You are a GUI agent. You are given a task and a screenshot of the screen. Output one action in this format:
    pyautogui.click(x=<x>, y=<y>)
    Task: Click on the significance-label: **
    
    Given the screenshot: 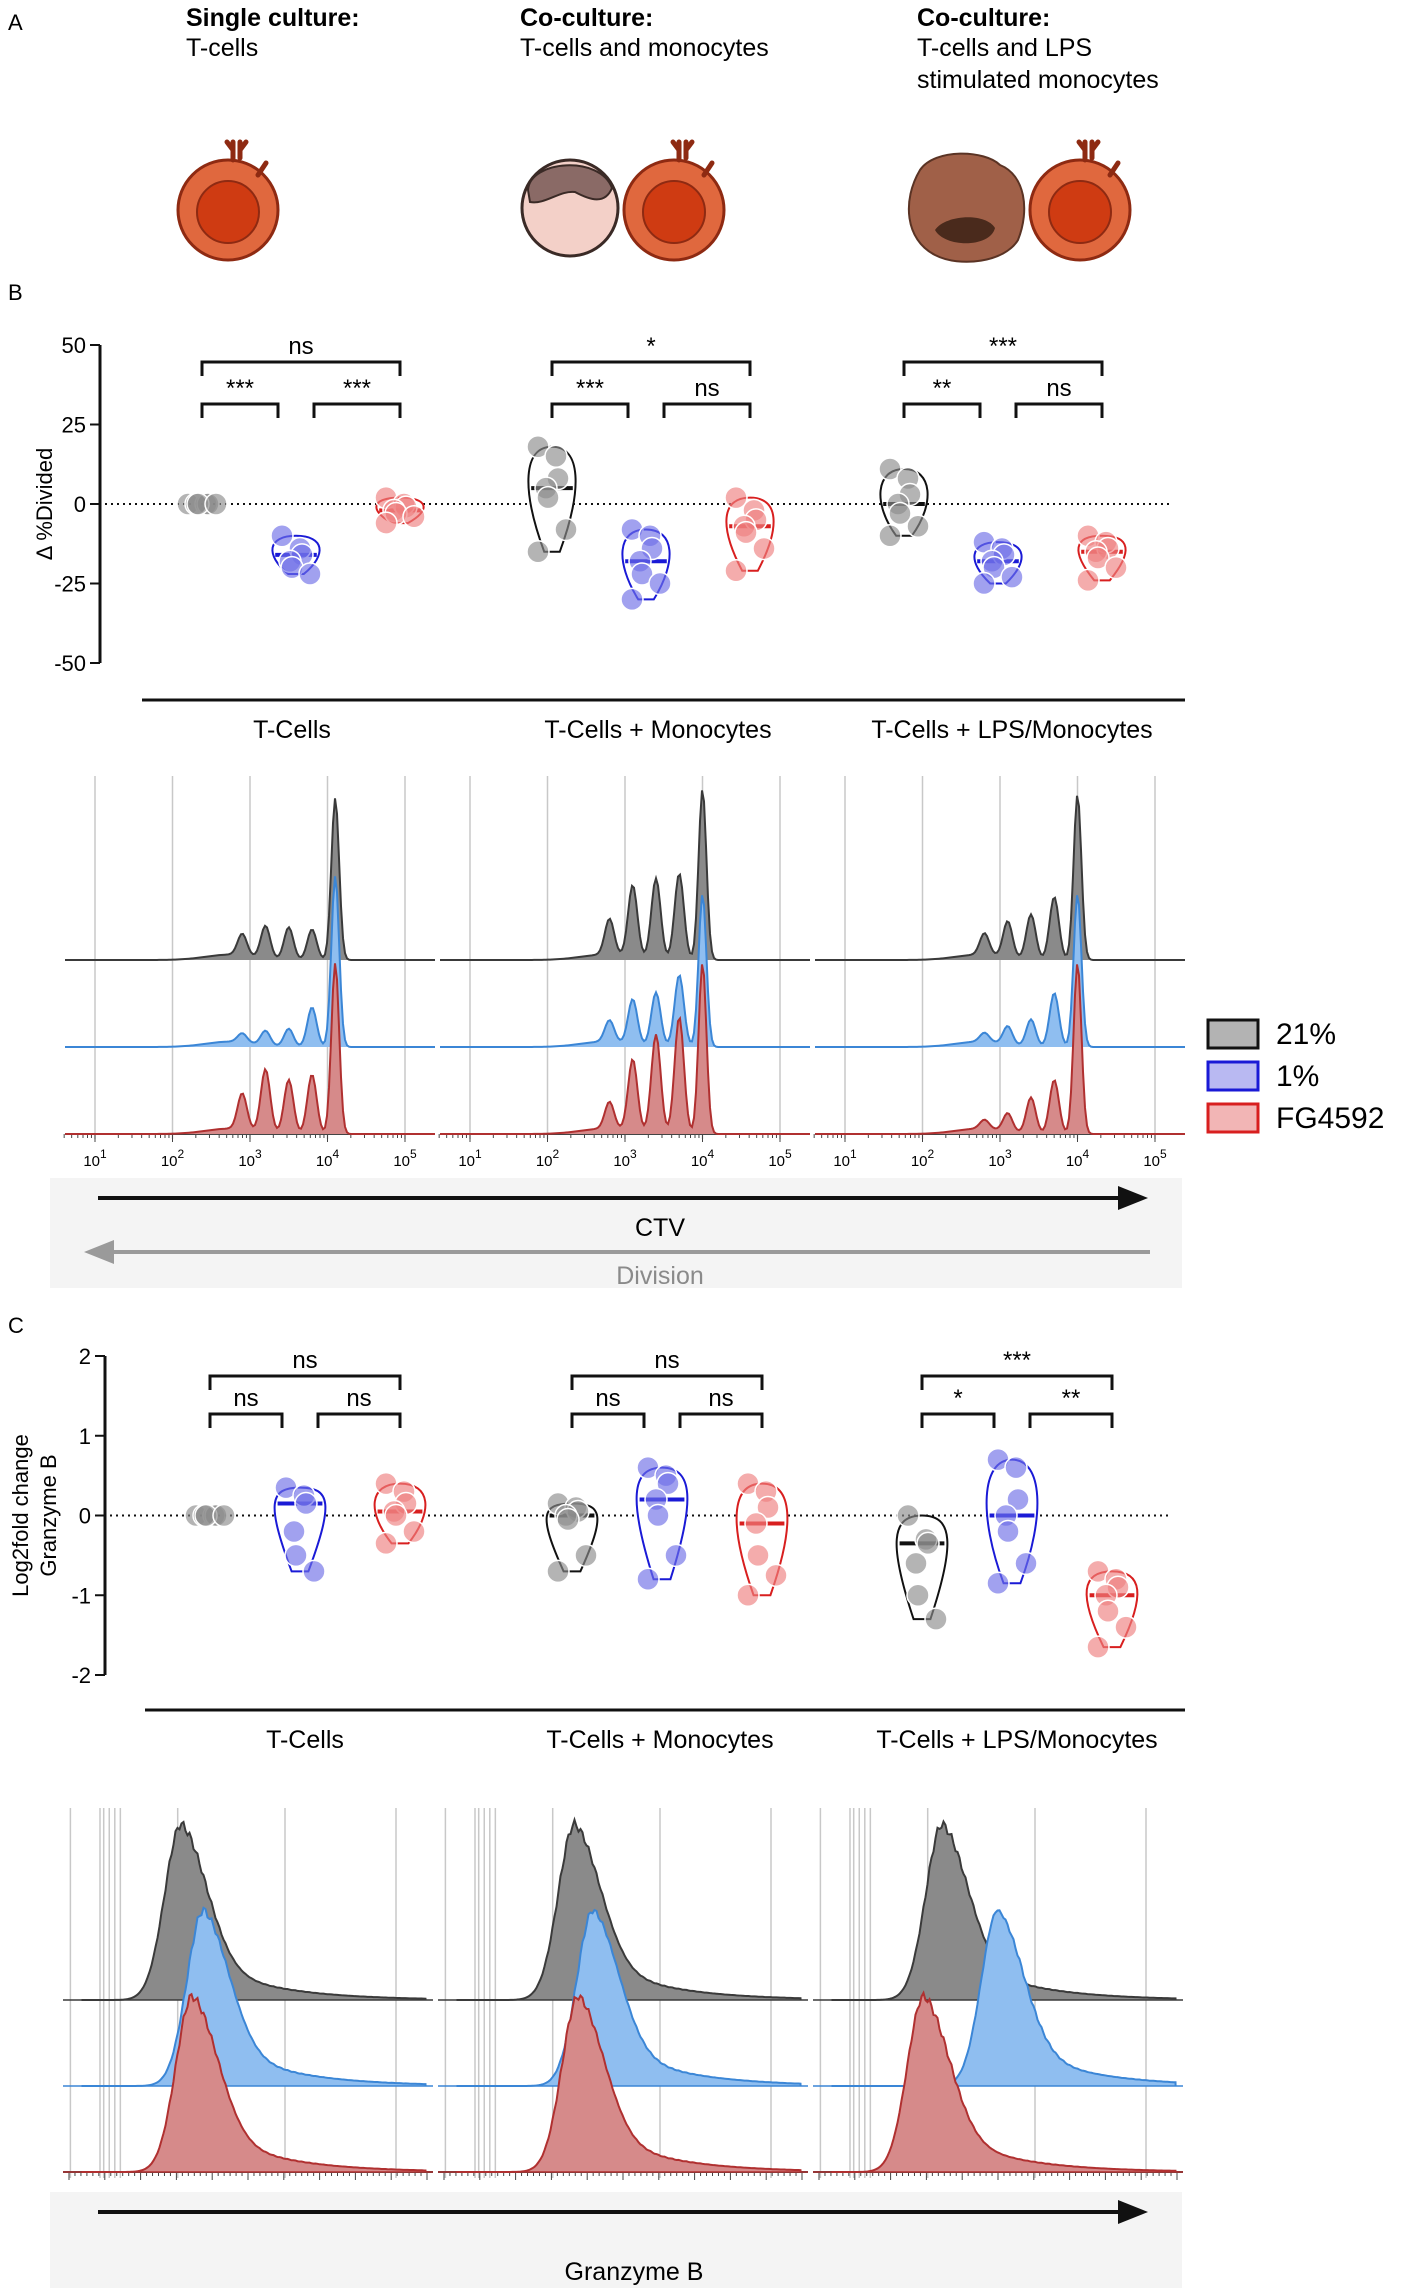 What is the action you would take?
    pyautogui.click(x=1071, y=1398)
    